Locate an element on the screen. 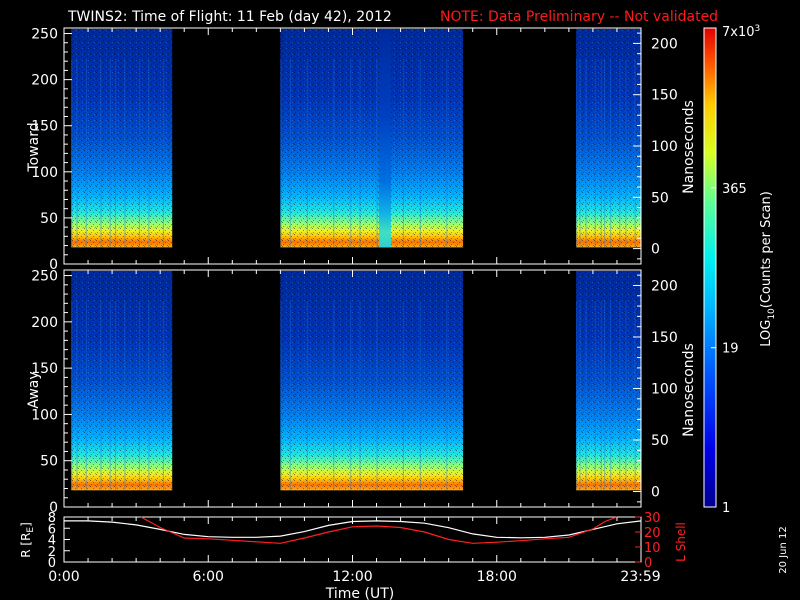 The width and height of the screenshot is (800, 600). away-ylabel: Away is located at coordinates (34, 389).